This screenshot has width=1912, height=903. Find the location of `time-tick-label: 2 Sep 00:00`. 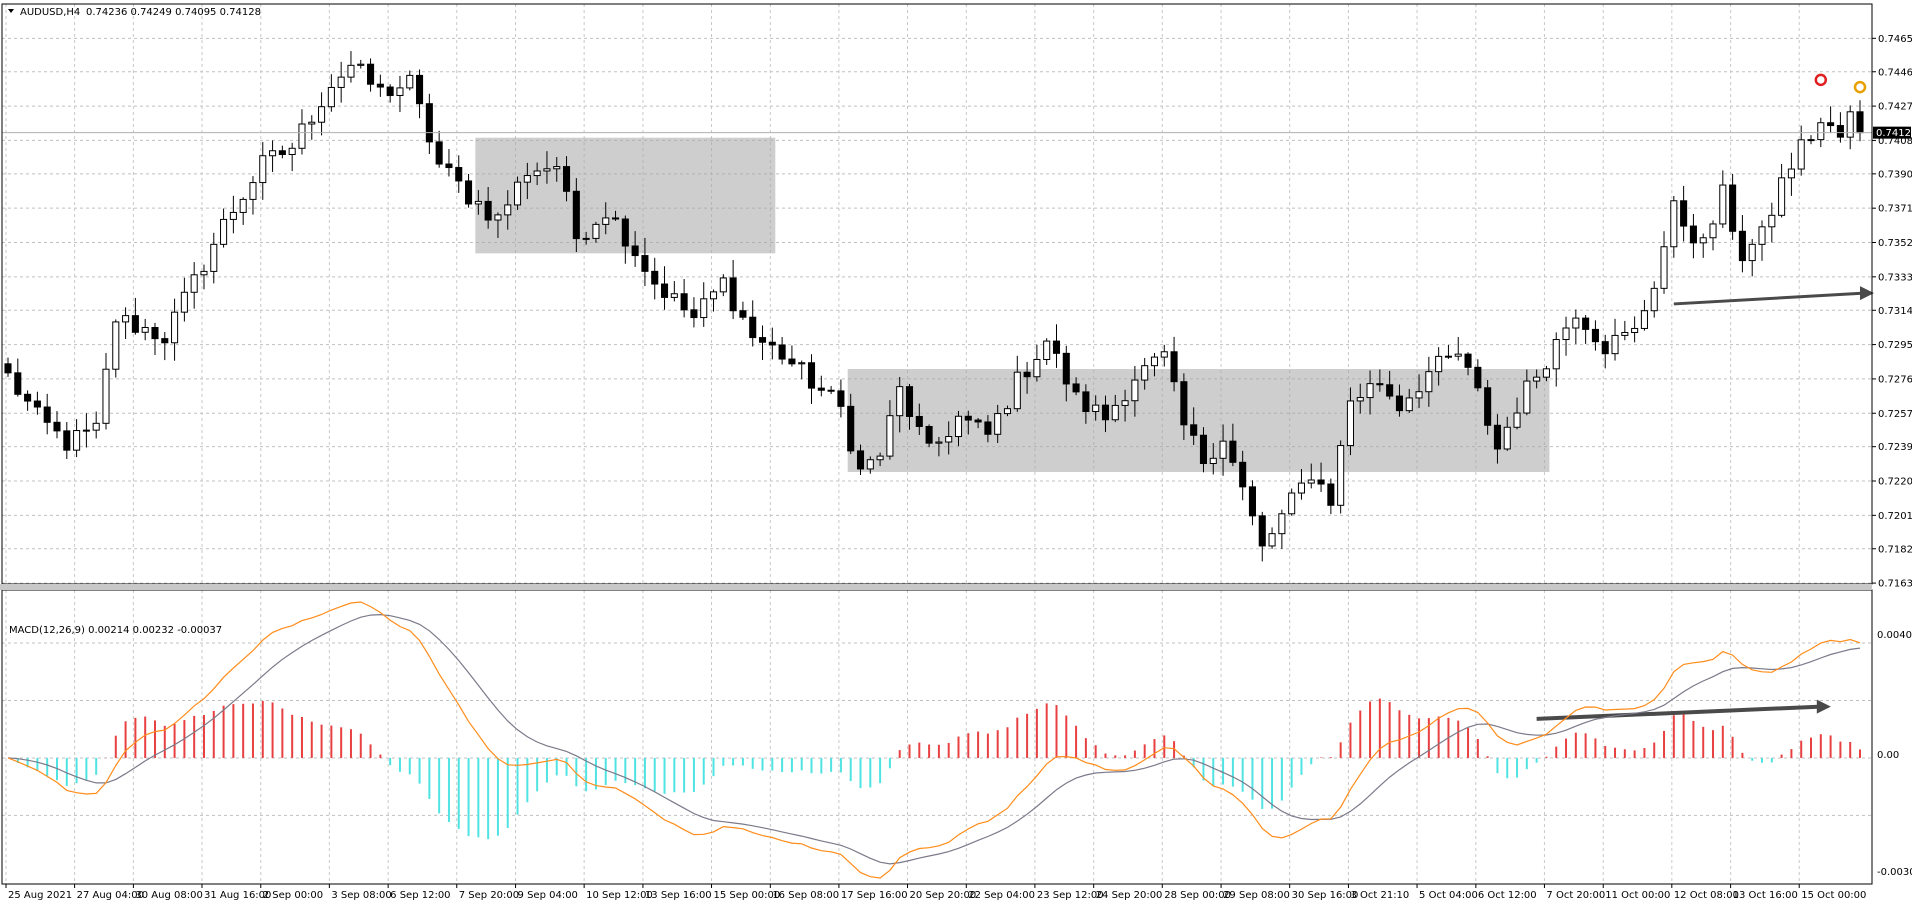

time-tick-label: 2 Sep 00:00 is located at coordinates (293, 895).